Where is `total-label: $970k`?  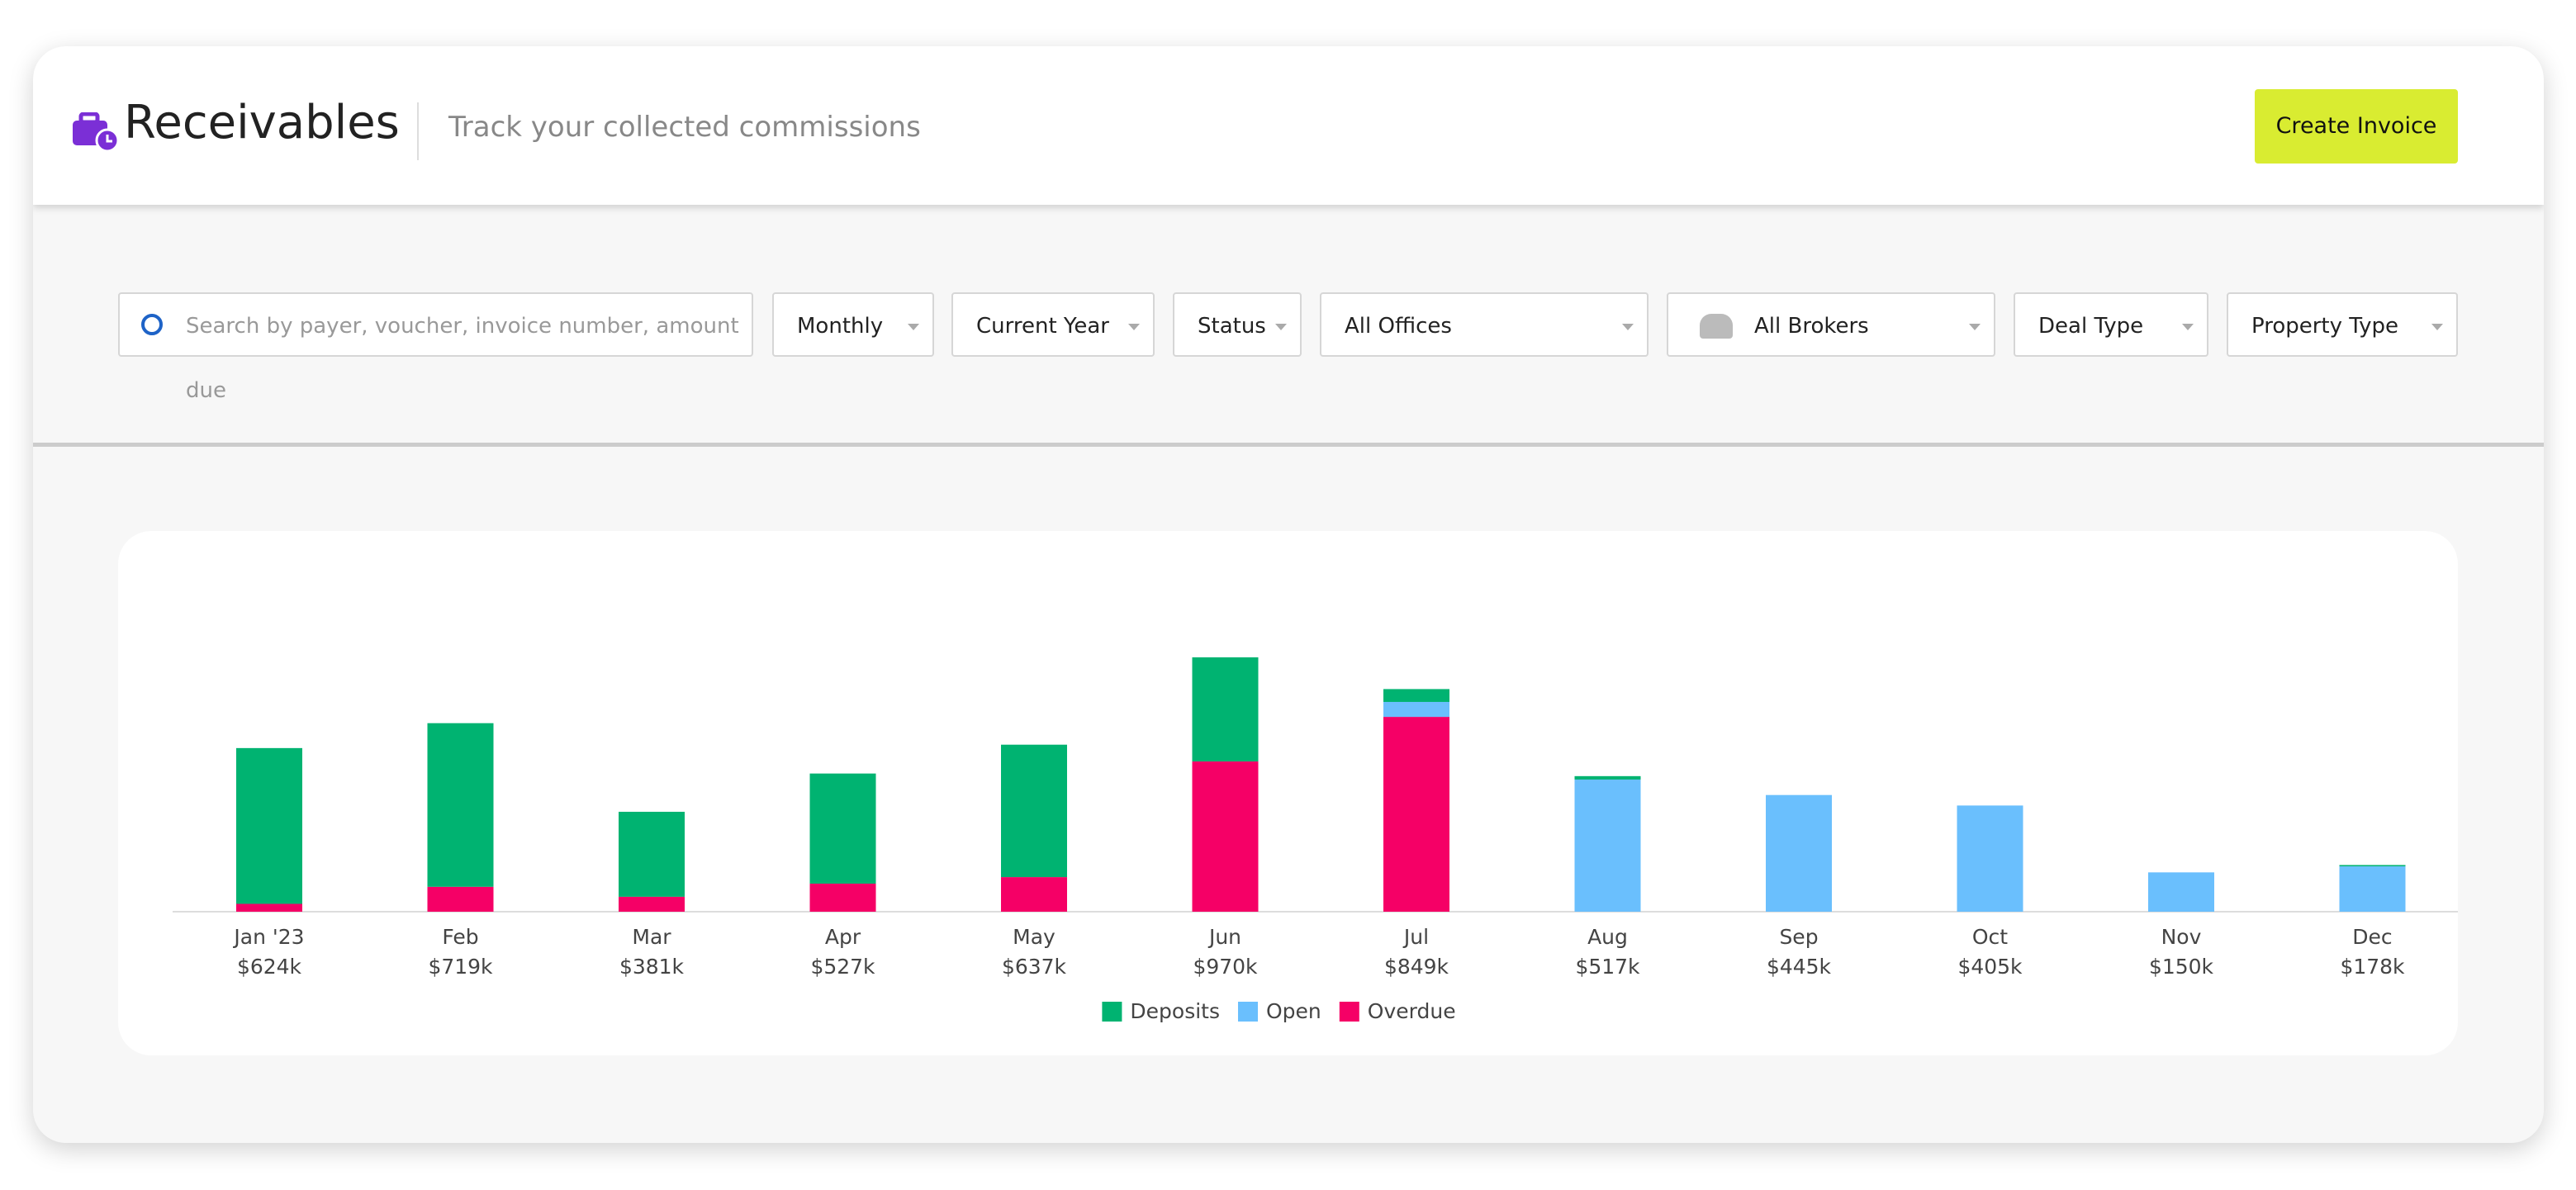 total-label: $970k is located at coordinates (1225, 967).